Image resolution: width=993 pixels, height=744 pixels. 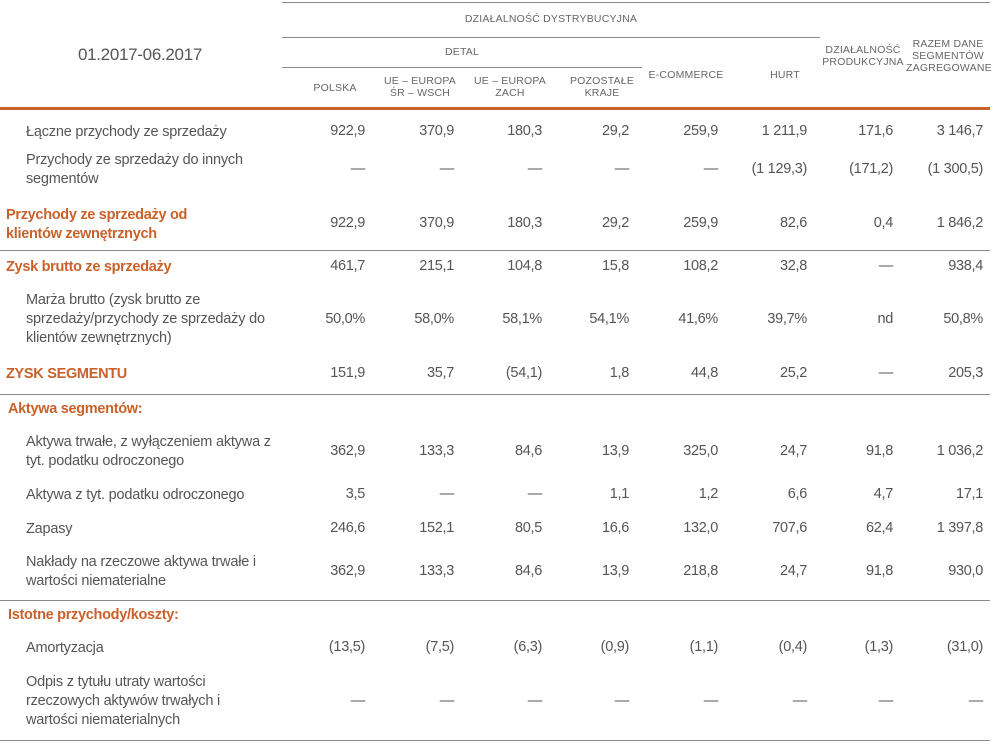 I want to click on cell: 54,1%, so click(x=609, y=319).